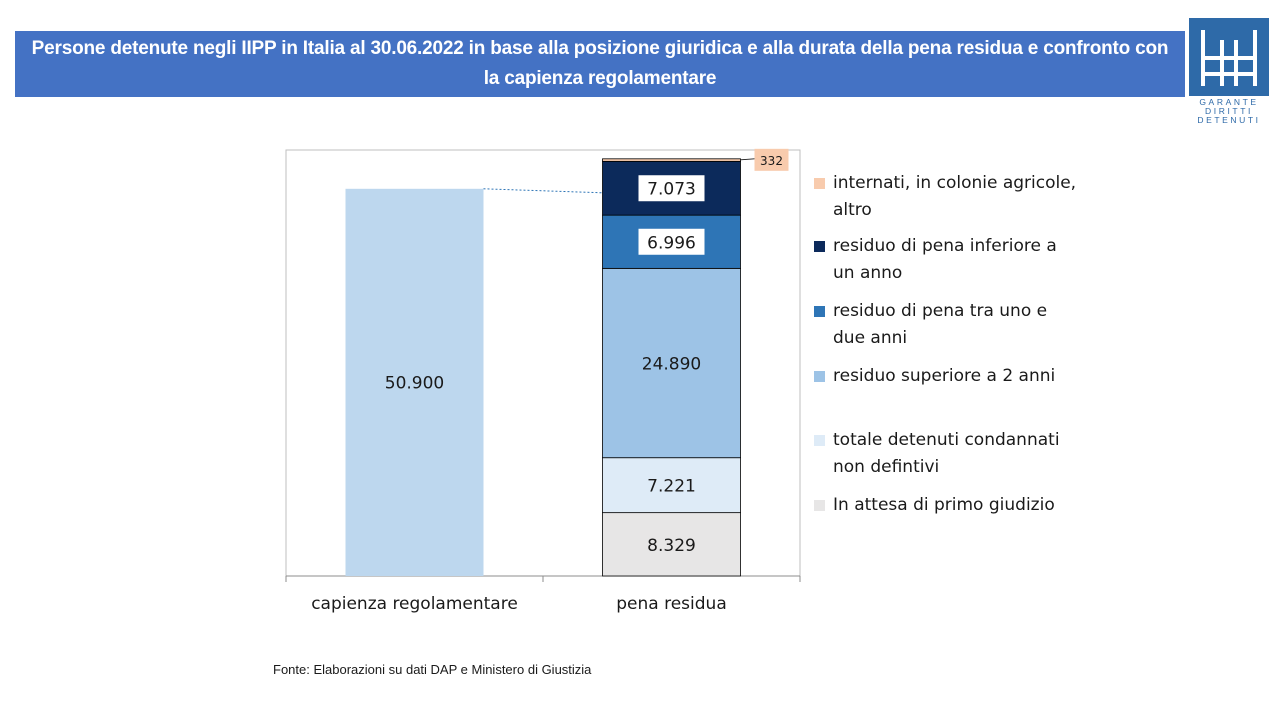 Image resolution: width=1280 pixels, height=720 pixels. I want to click on segment-value-label: 7.221, so click(671, 487).